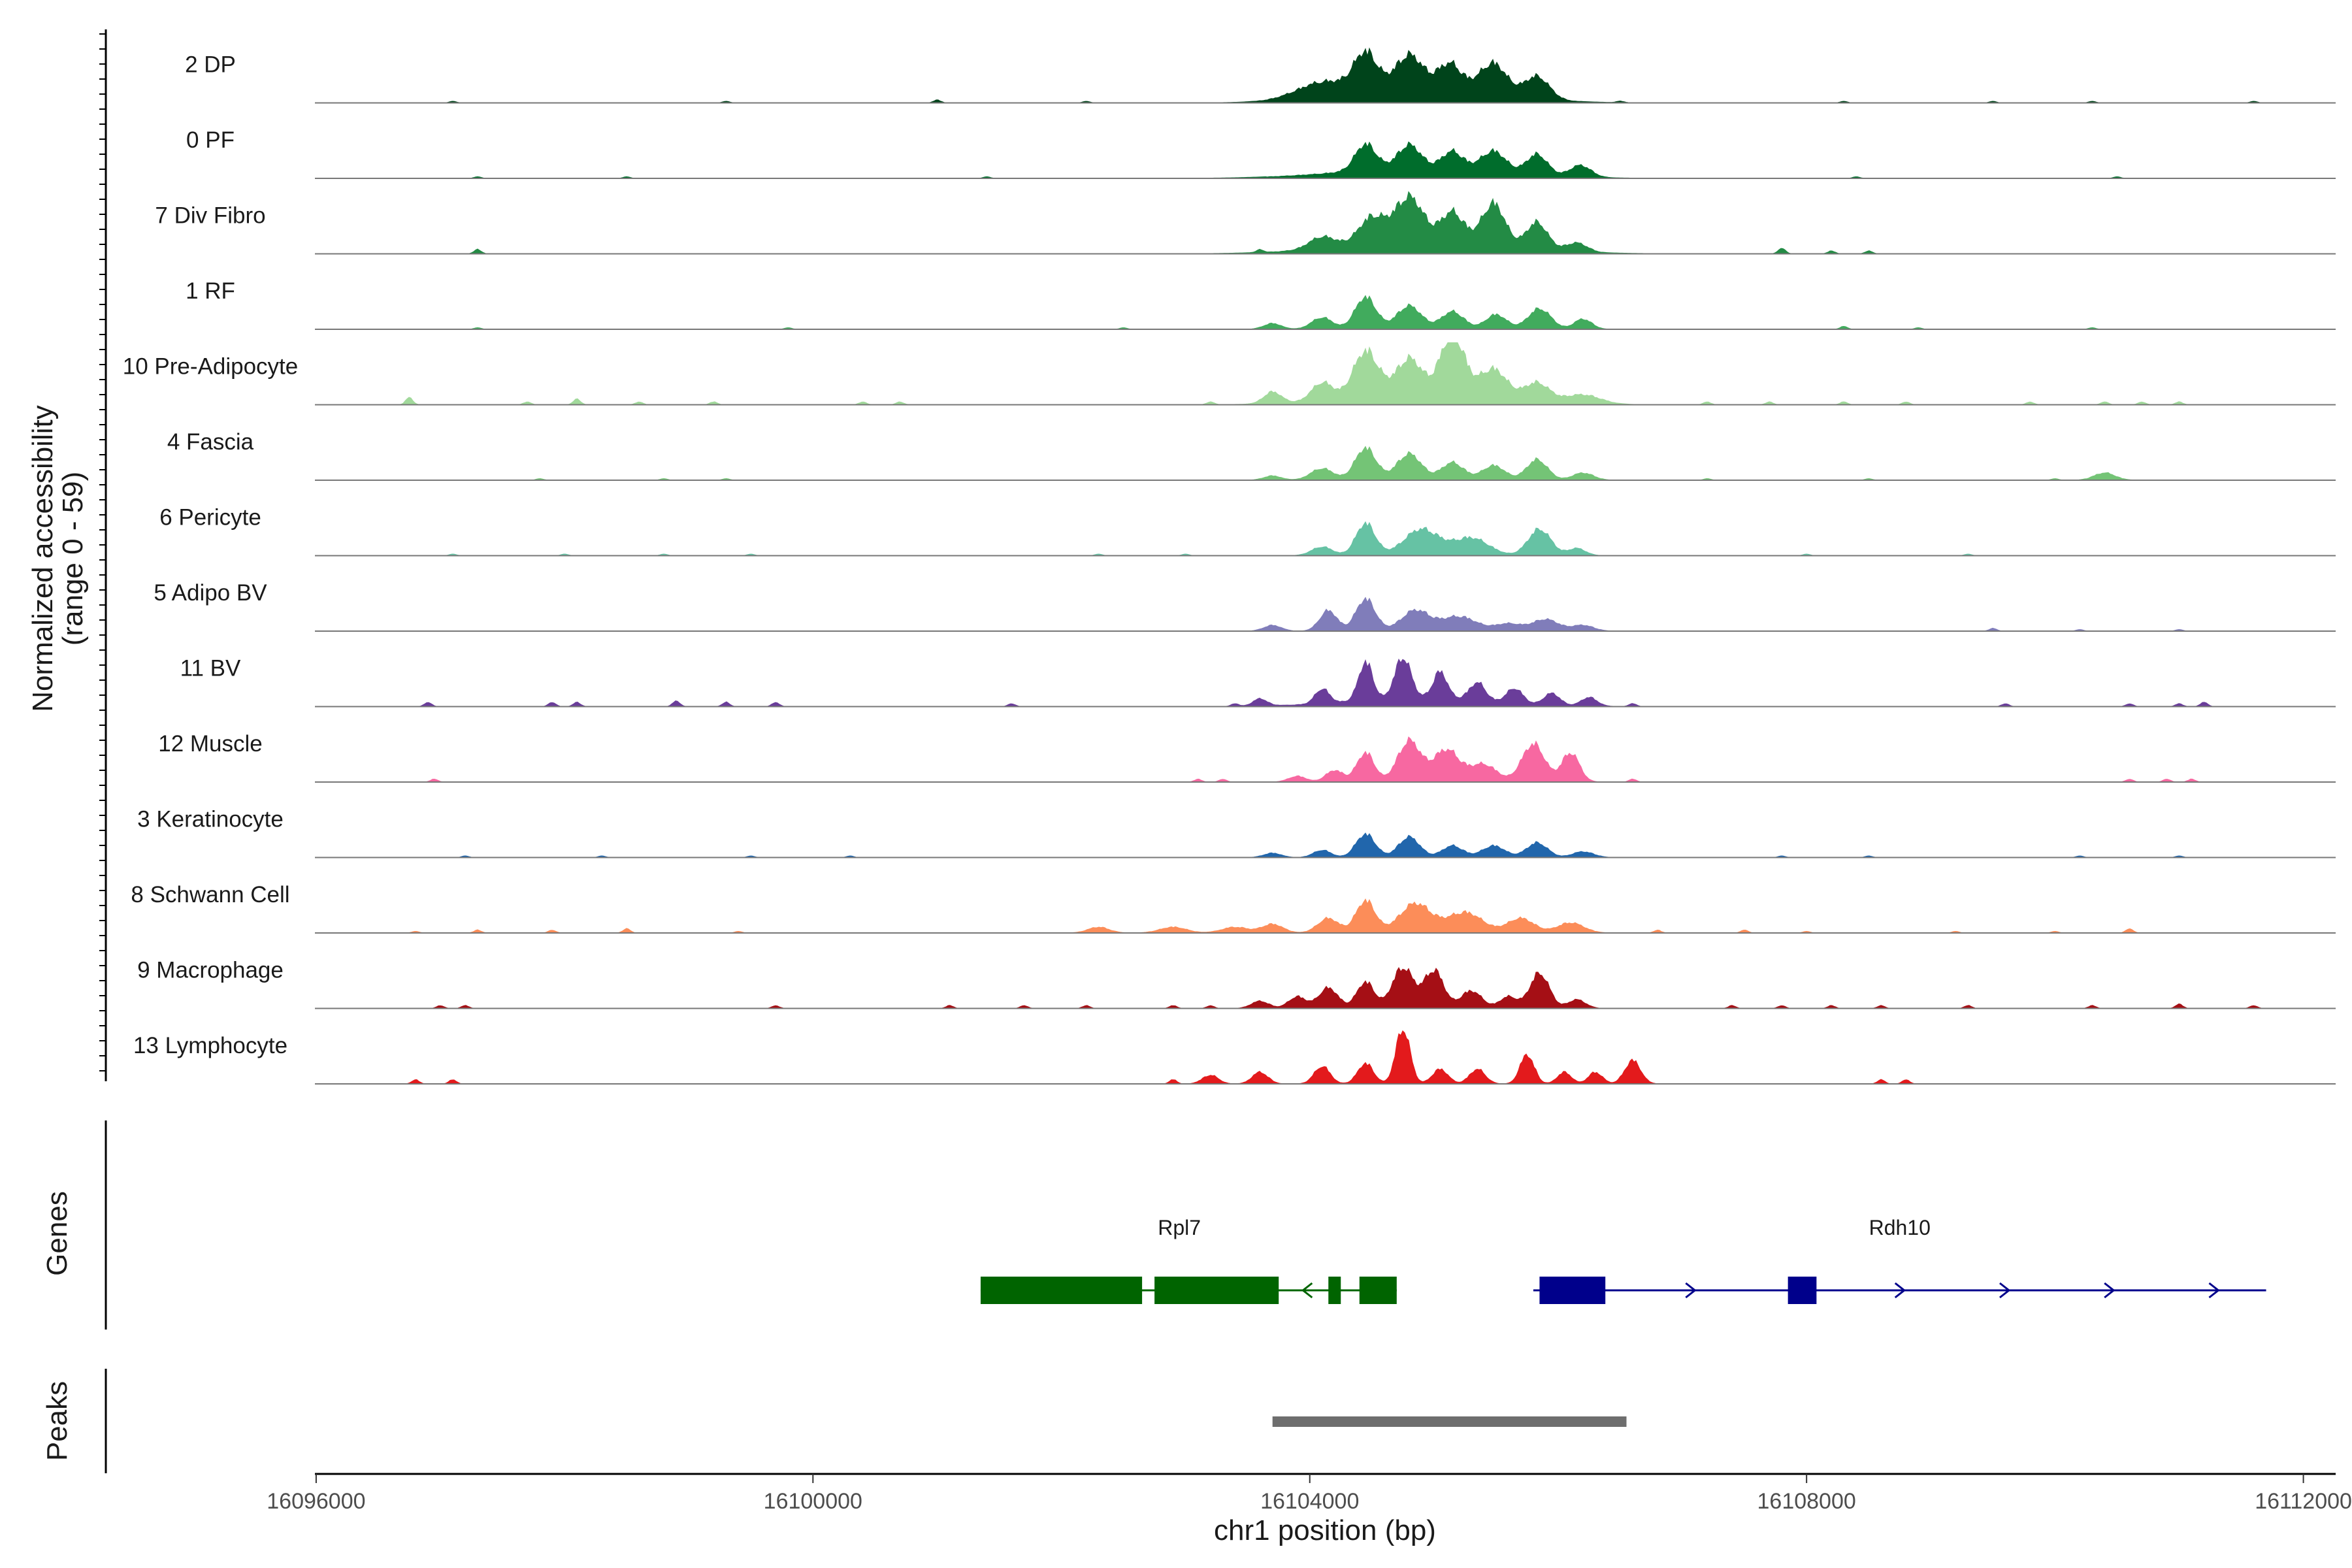 This screenshot has height=1568, width=2352. What do you see at coordinates (316, 1501) in the screenshot?
I see `x-tick-label: 16096000` at bounding box center [316, 1501].